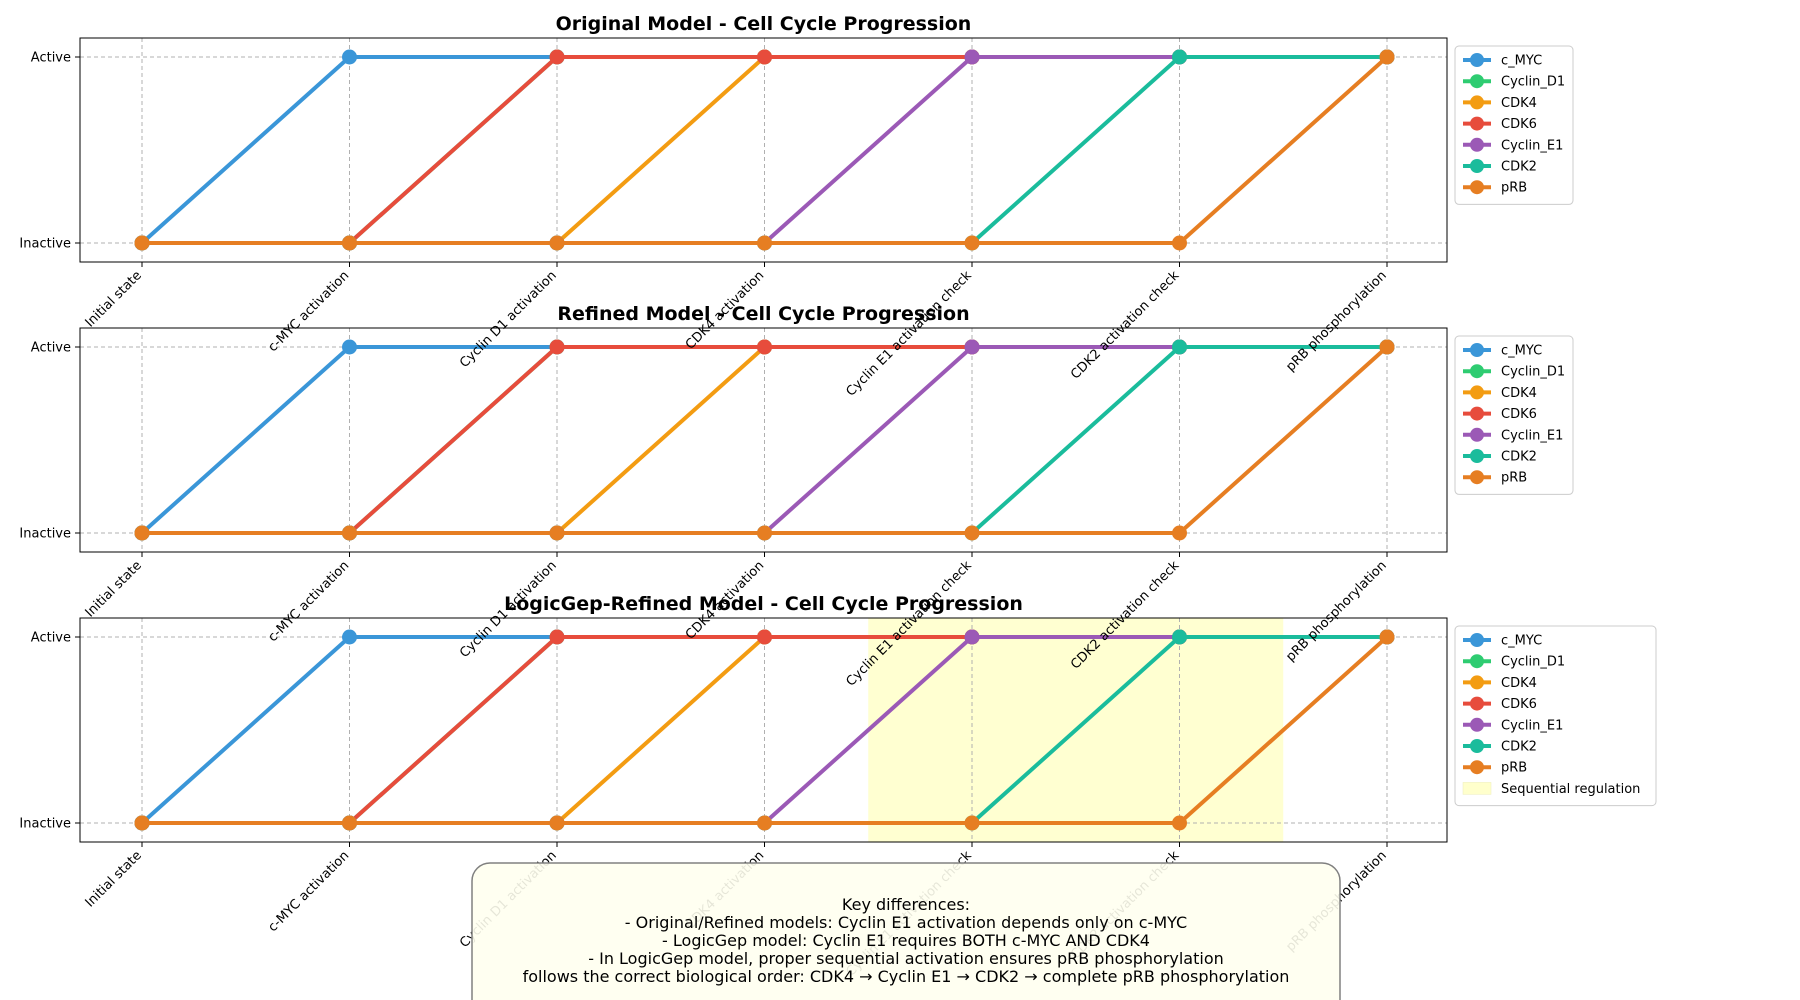  What do you see at coordinates (906, 904) in the screenshot?
I see `annotation-line: Key differences:` at bounding box center [906, 904].